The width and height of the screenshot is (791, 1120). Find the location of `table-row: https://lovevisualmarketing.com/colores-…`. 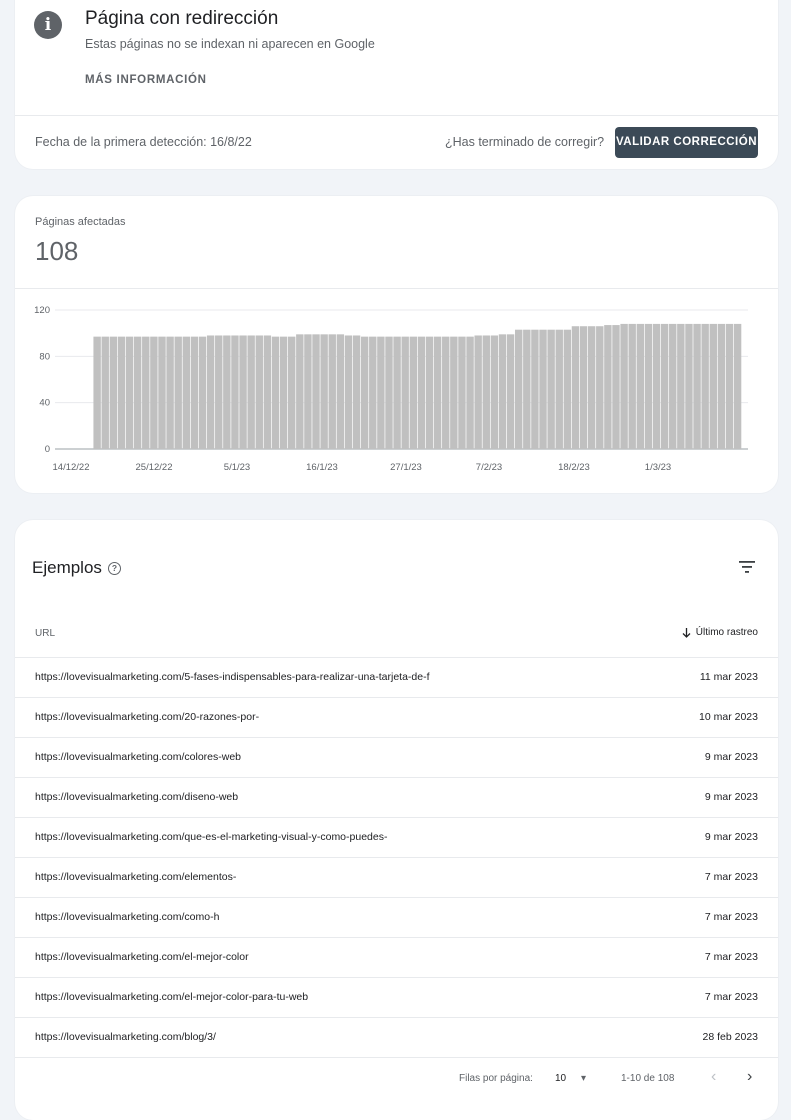

table-row: https://lovevisualmarketing.com/colores-… is located at coordinates (396, 757).